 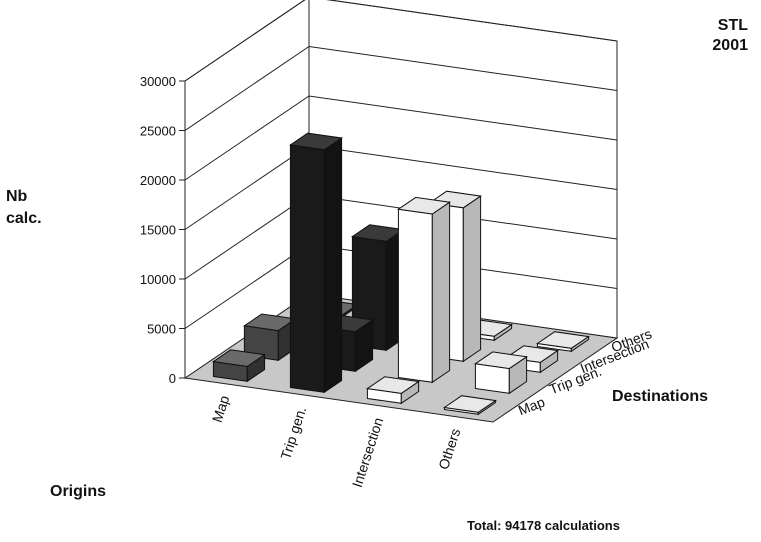 I want to click on y-tick-label: 25000, so click(x=158, y=131).